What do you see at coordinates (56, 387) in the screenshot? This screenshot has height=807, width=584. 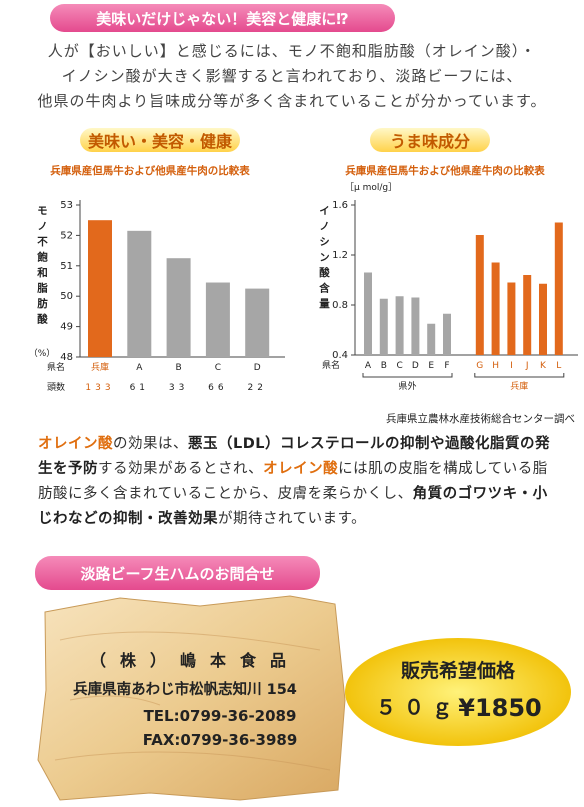 I see `counts-label: 頭数` at bounding box center [56, 387].